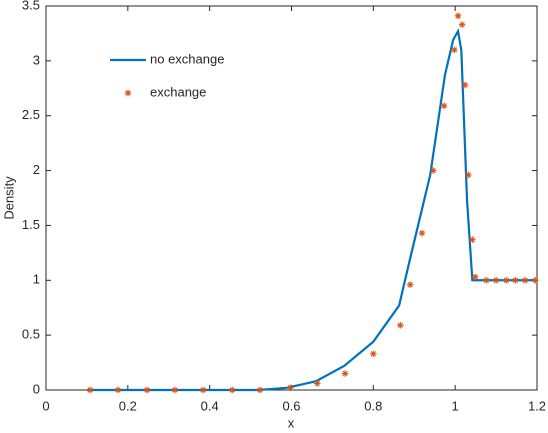 This screenshot has height=433, width=548. What do you see at coordinates (128, 405) in the screenshot?
I see `x-tick-label: 0.2` at bounding box center [128, 405].